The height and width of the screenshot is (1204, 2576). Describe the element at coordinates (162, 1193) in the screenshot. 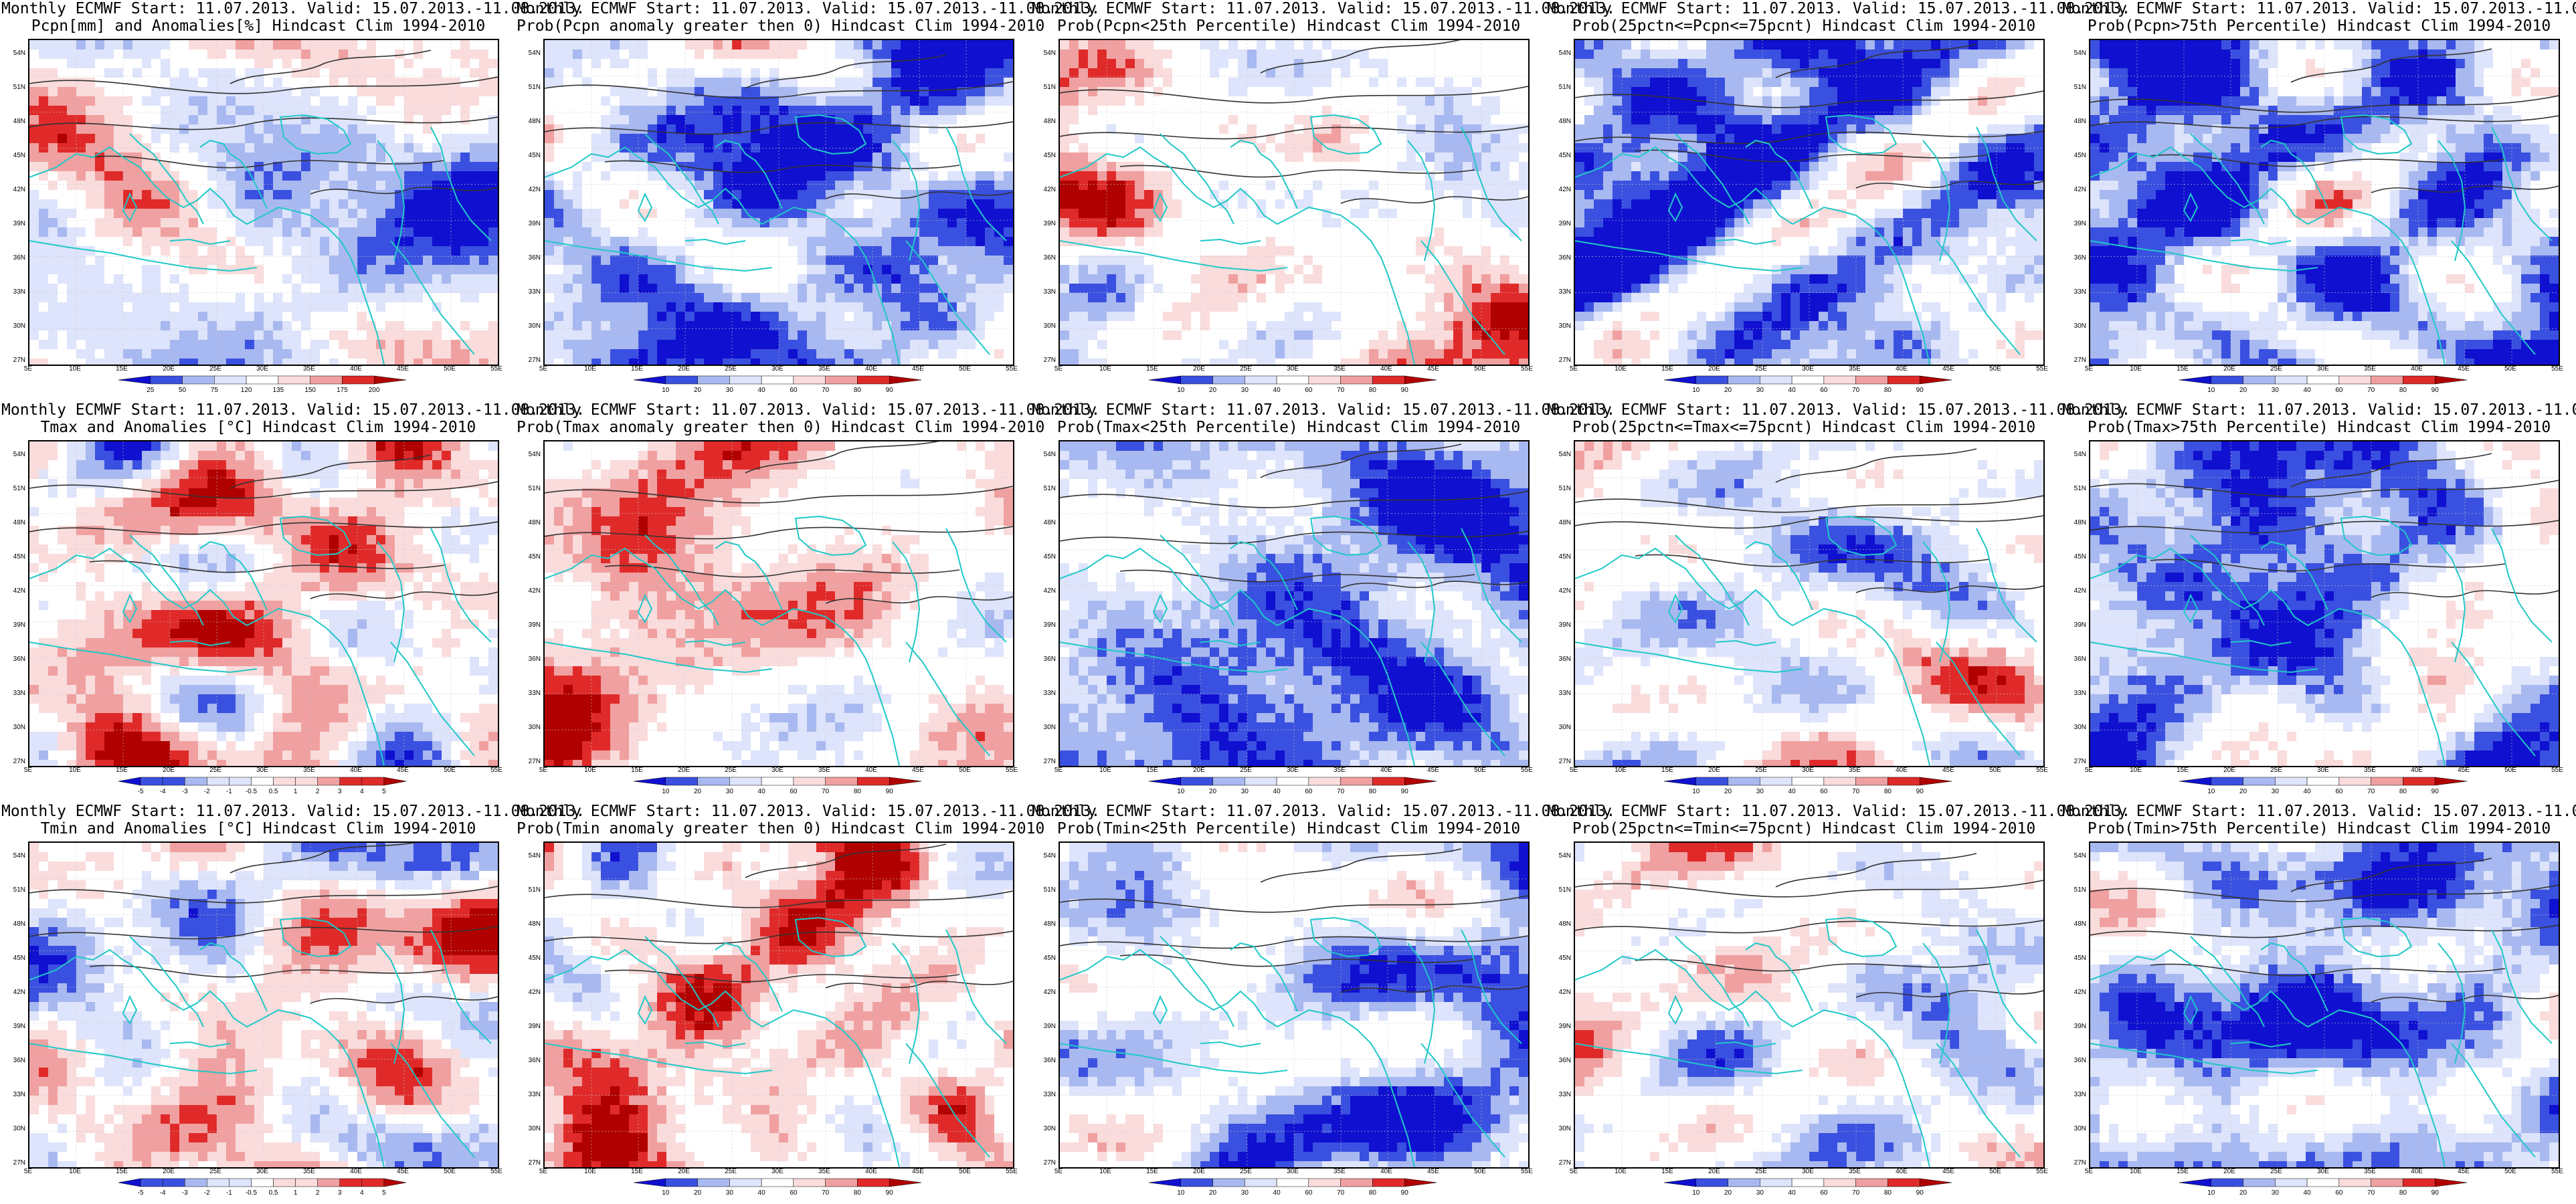

I see `colorbar-tick-label: -4` at that location.